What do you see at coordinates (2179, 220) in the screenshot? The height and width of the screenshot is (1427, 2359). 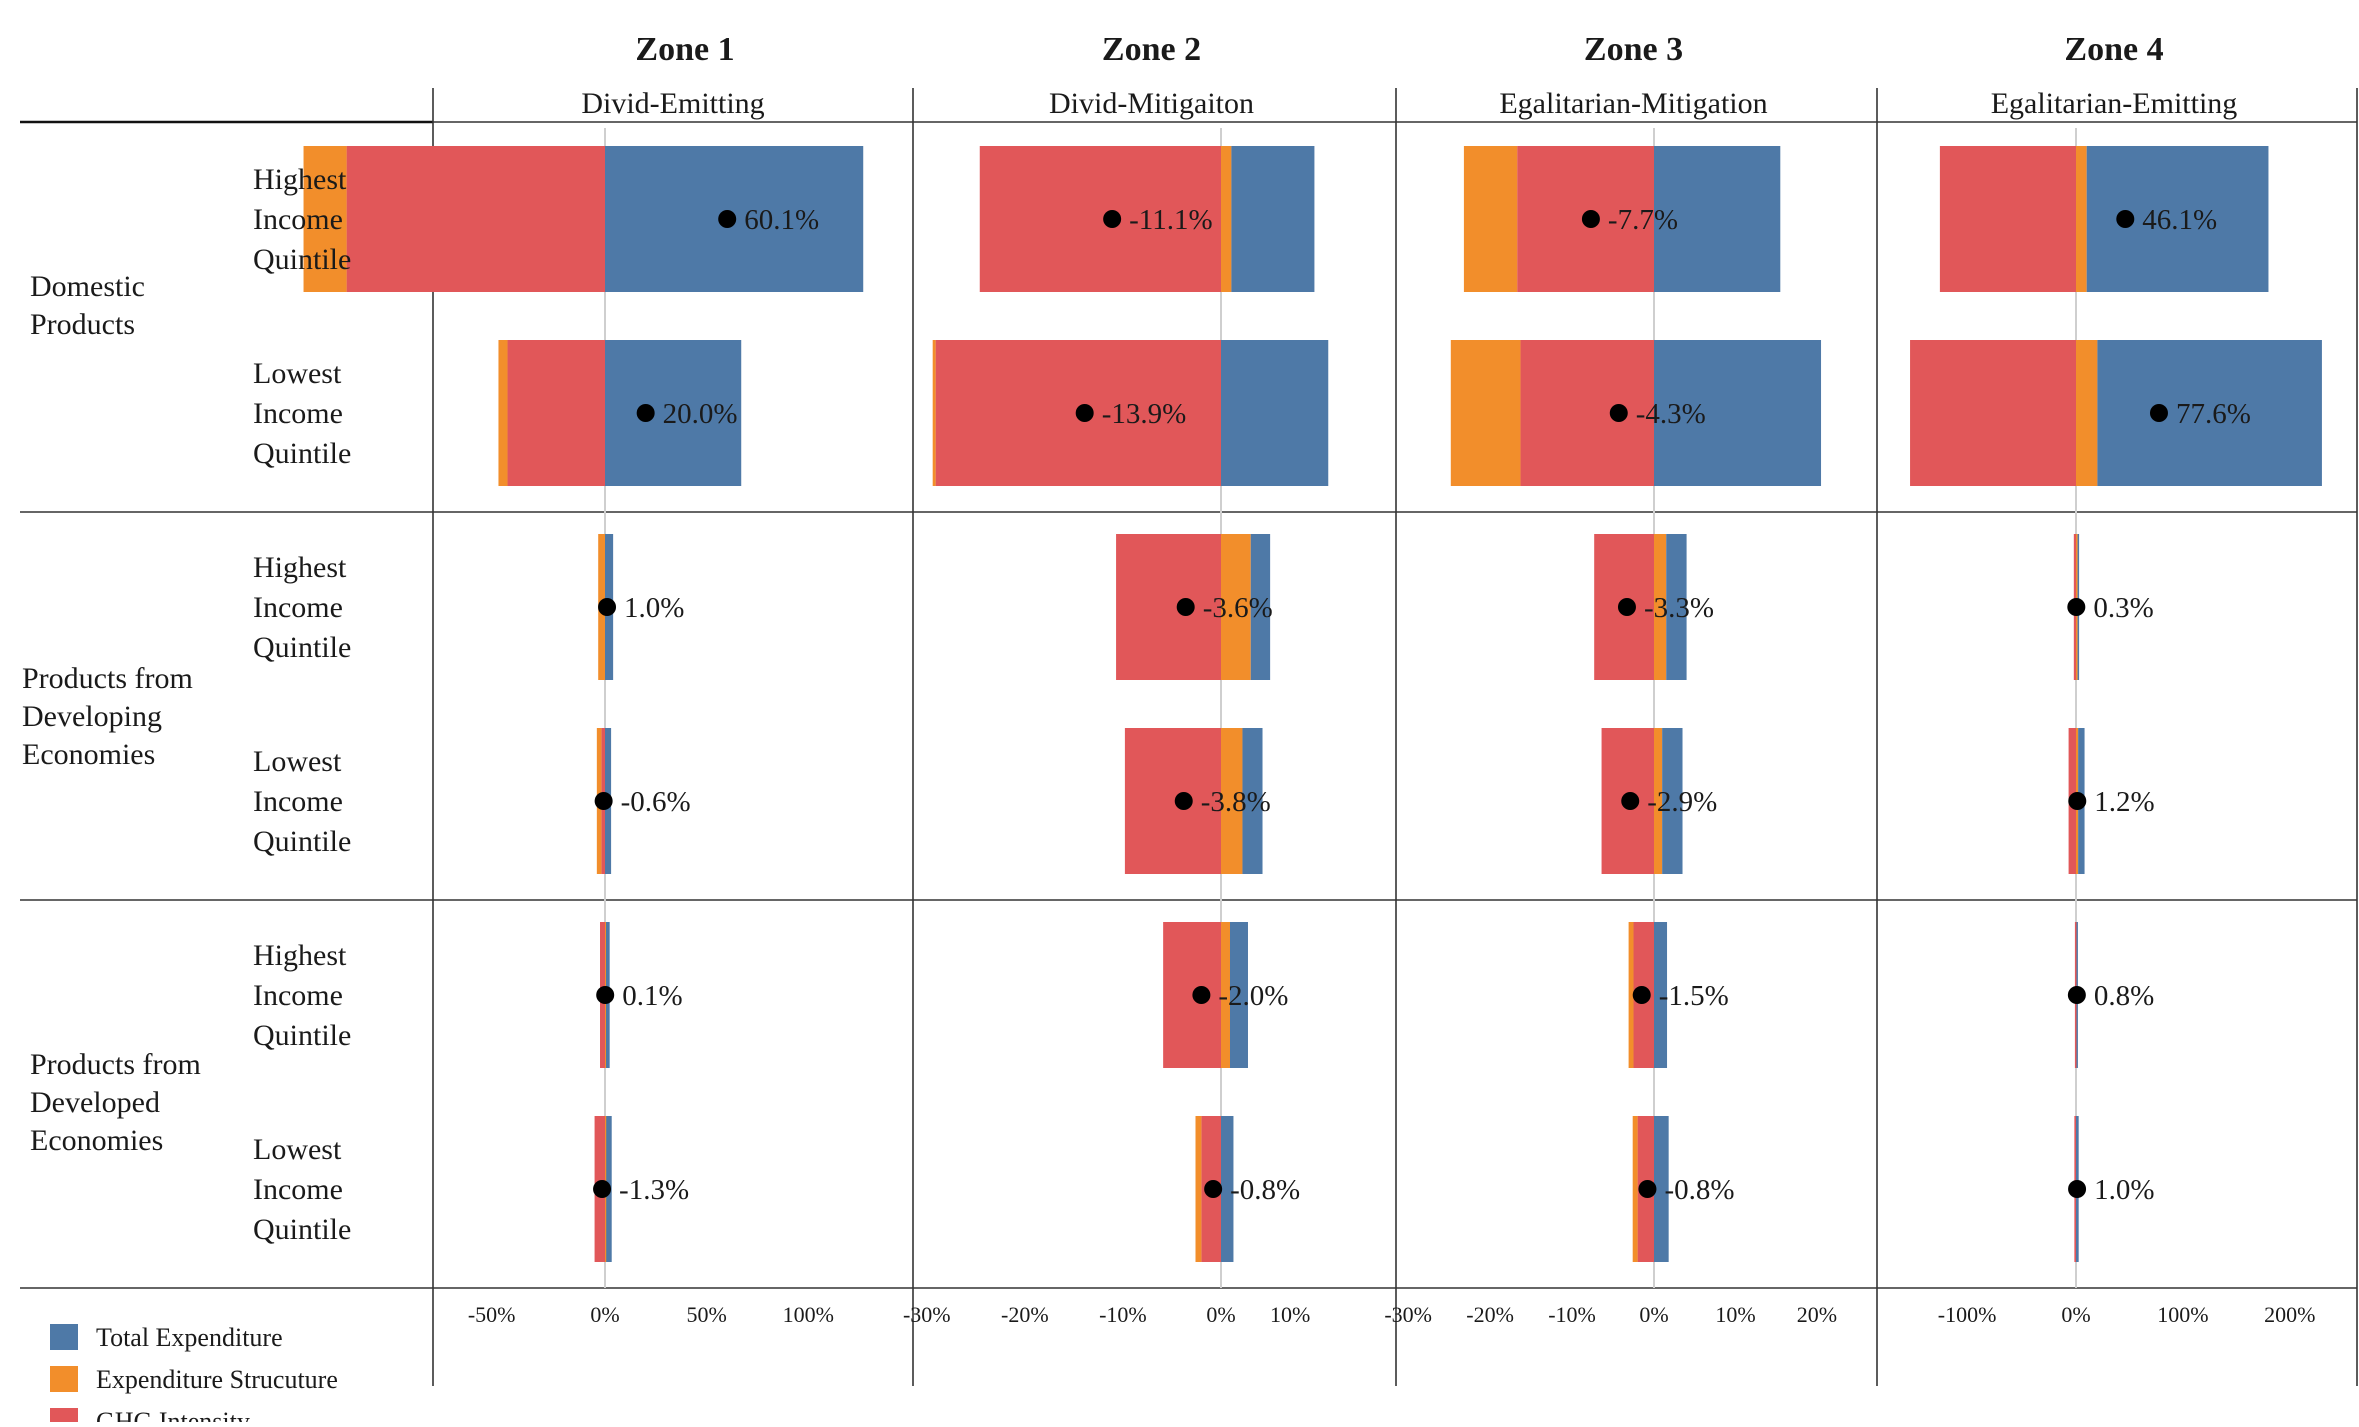 I see `net-value-label: 46.1%` at bounding box center [2179, 220].